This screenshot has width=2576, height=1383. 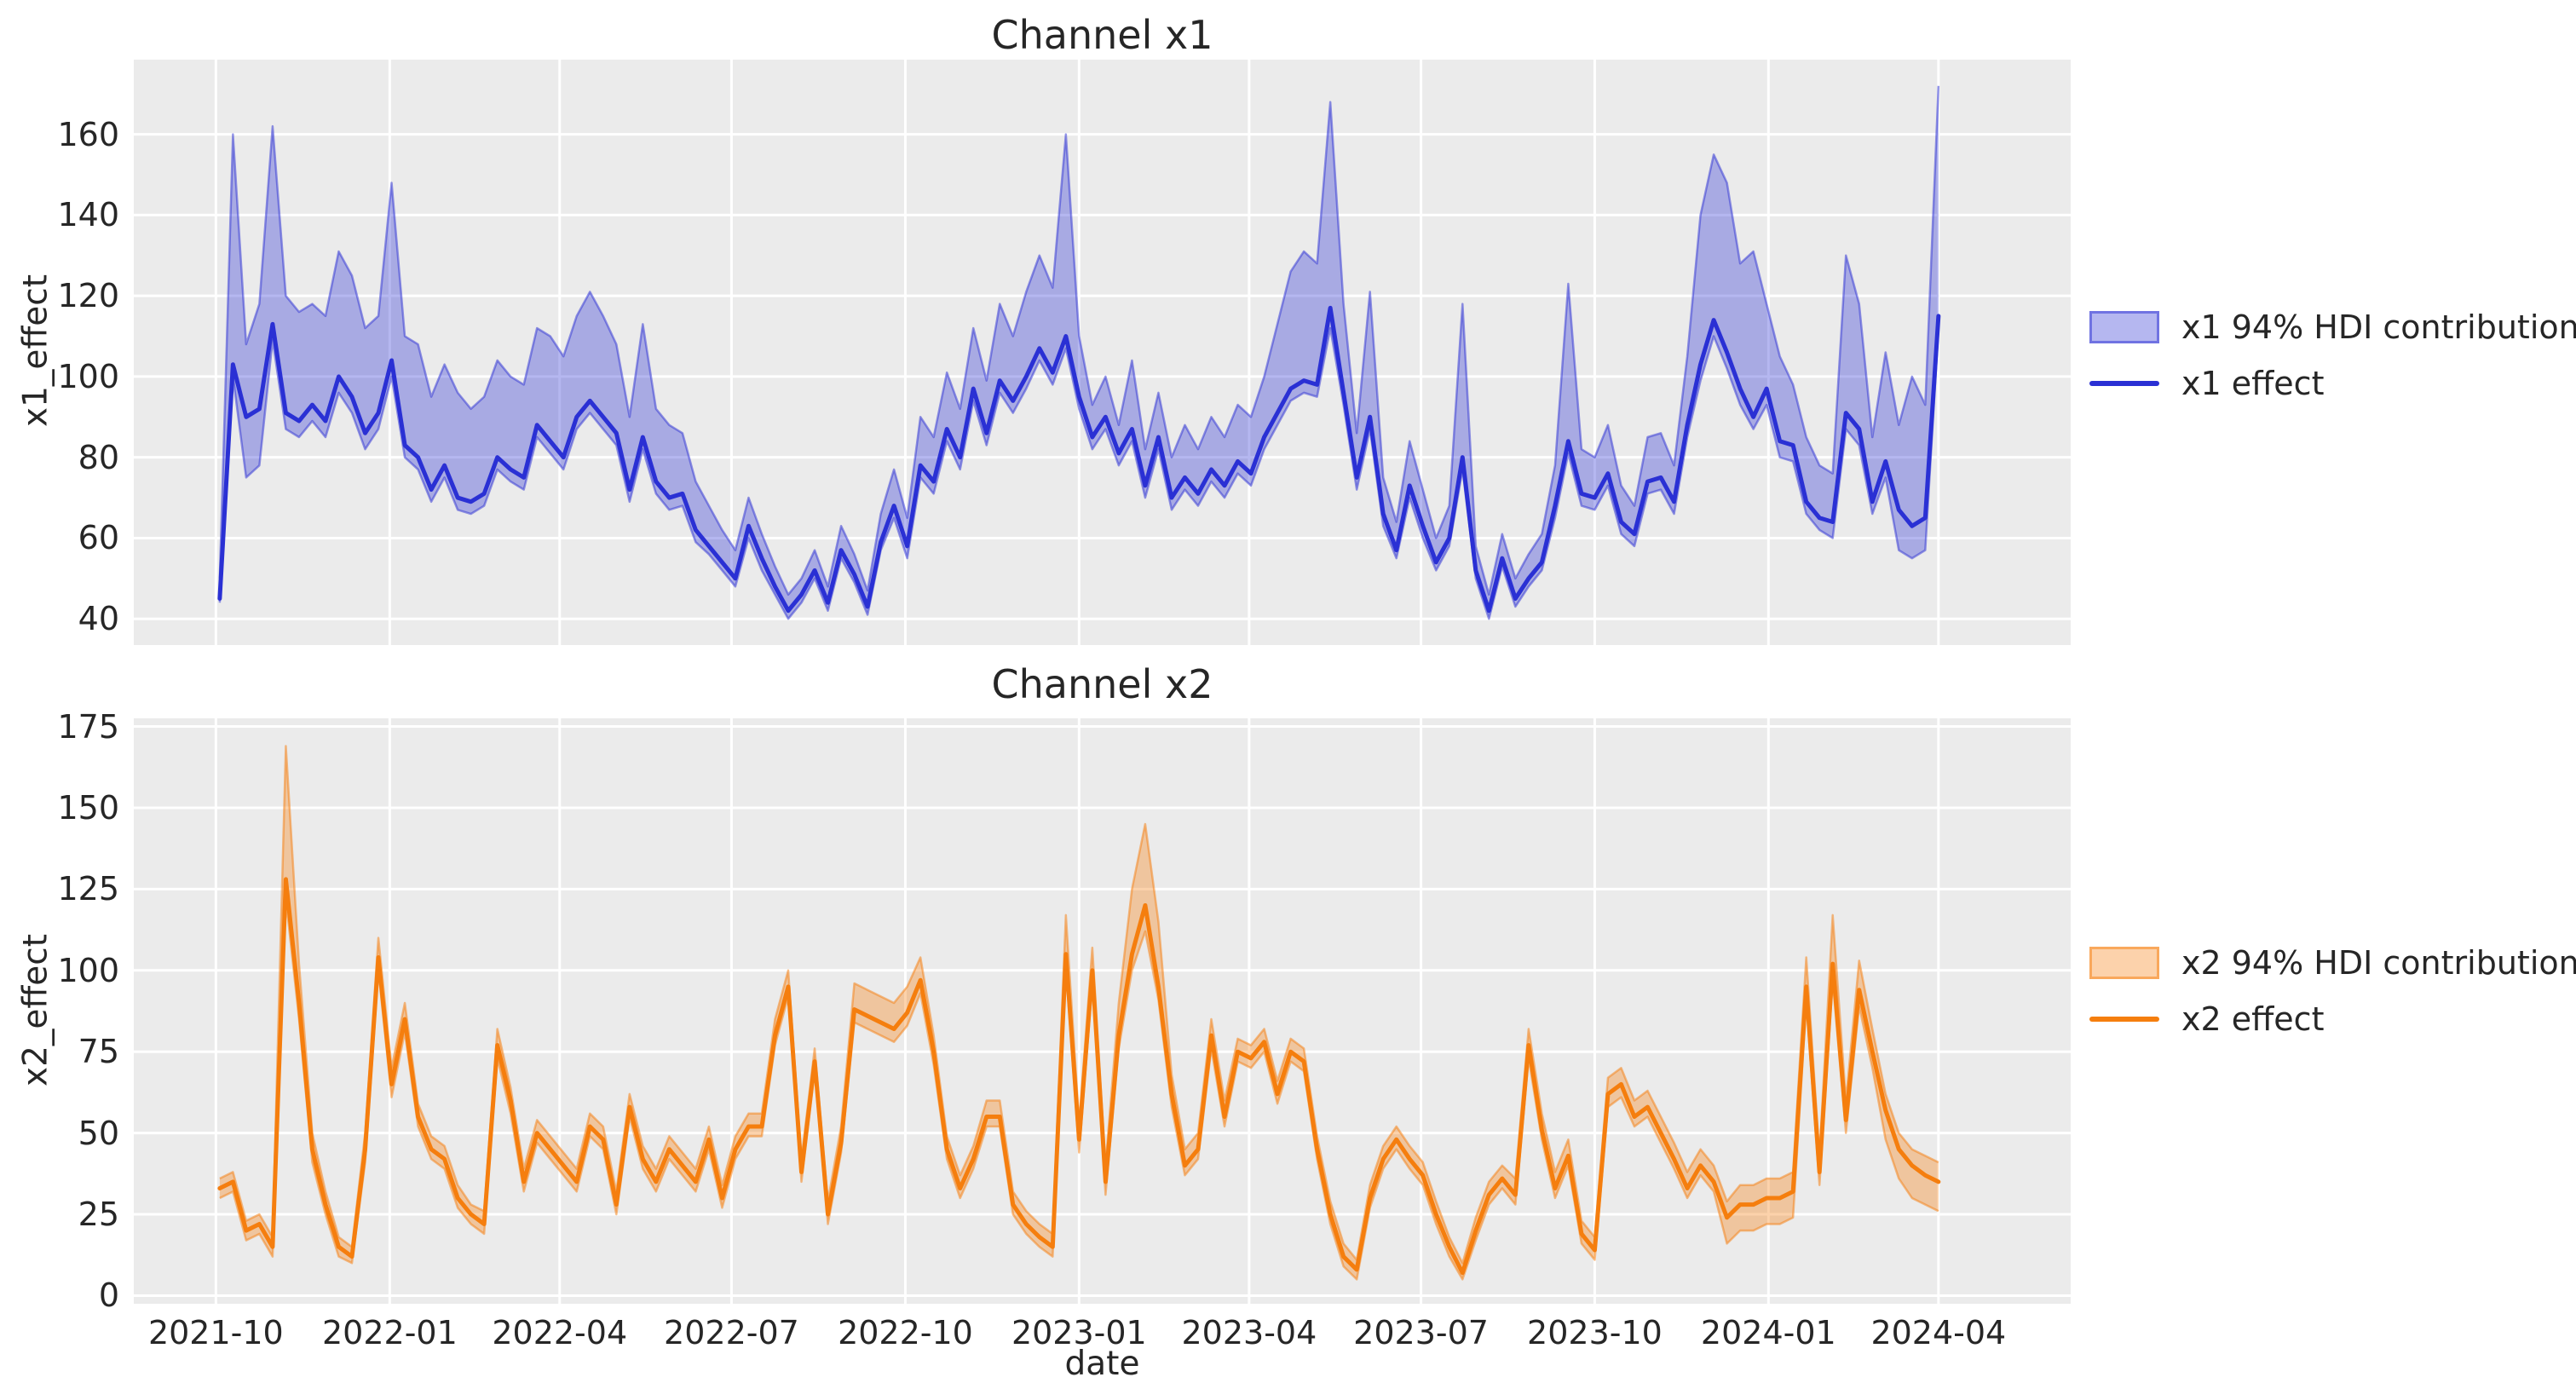 What do you see at coordinates (98, 1133) in the screenshot?
I see `y-tick-label: 50` at bounding box center [98, 1133].